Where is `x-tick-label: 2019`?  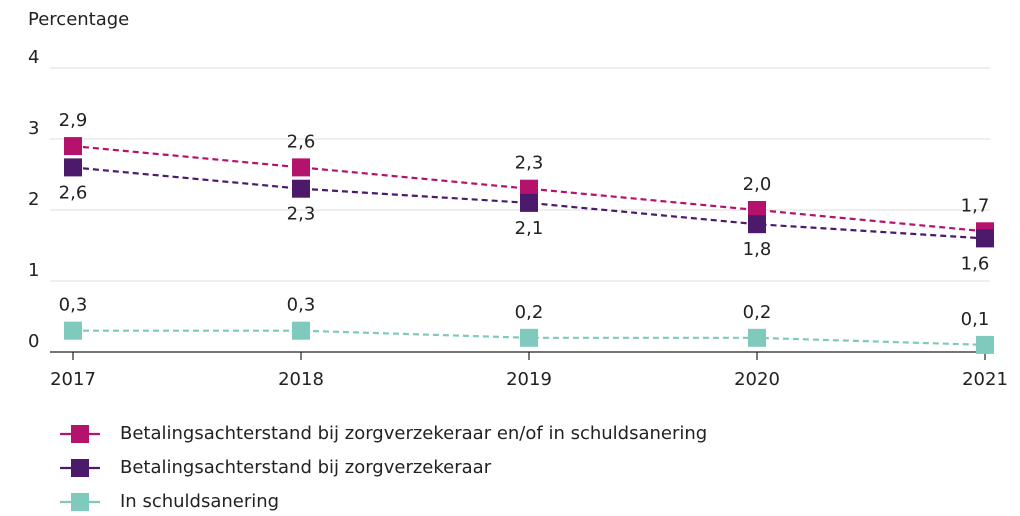 x-tick-label: 2019 is located at coordinates (529, 379).